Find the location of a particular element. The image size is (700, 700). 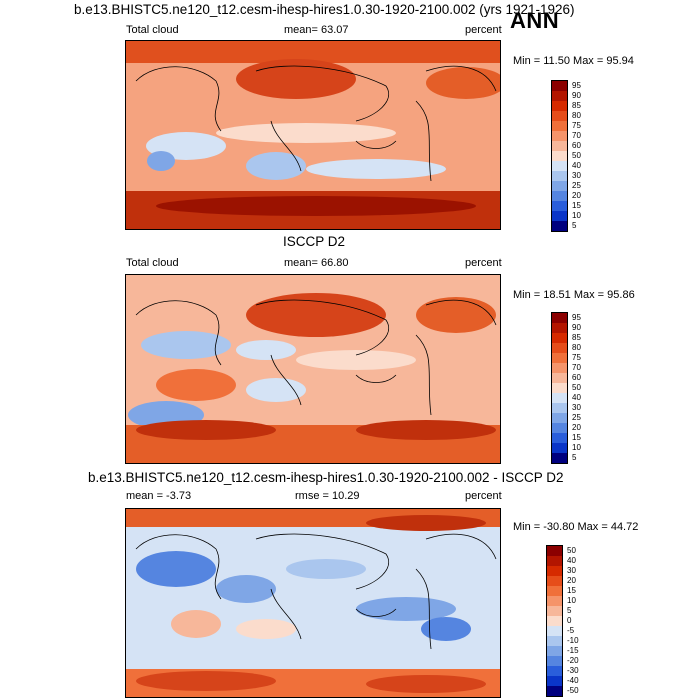

panel3-mean-label: mean = -3.73 is located at coordinates (159, 496).